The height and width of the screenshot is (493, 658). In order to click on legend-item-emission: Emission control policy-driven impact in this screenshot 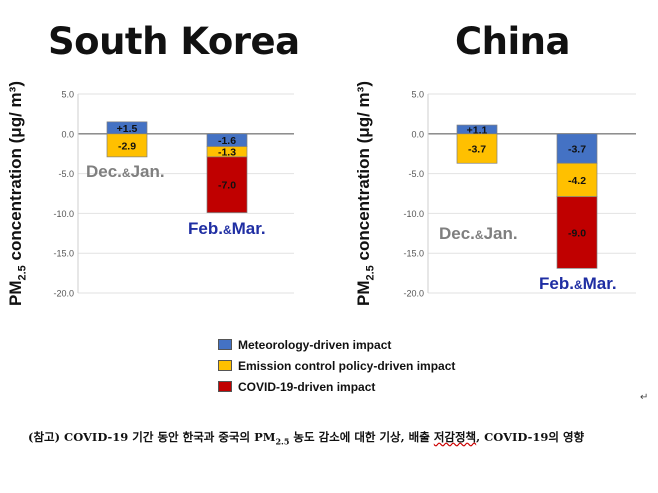, I will do `click(336, 365)`.